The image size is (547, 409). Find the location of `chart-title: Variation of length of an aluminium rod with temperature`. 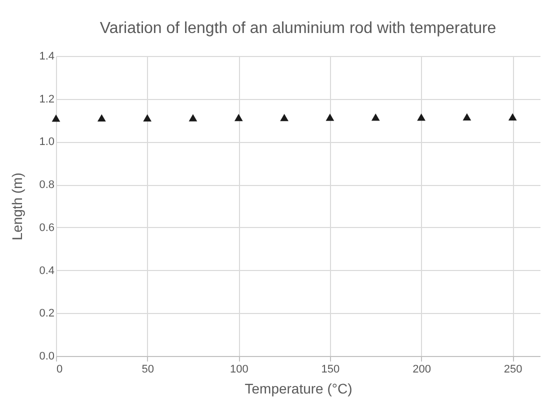

chart-title: Variation of length of an aluminium rod with temperature is located at coordinates (298, 28).